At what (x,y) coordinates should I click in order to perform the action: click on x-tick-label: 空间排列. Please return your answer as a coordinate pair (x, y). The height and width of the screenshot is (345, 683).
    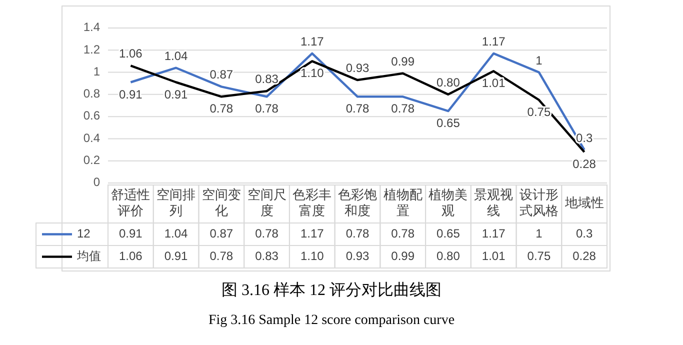
    Looking at the image, I should click on (176, 202).